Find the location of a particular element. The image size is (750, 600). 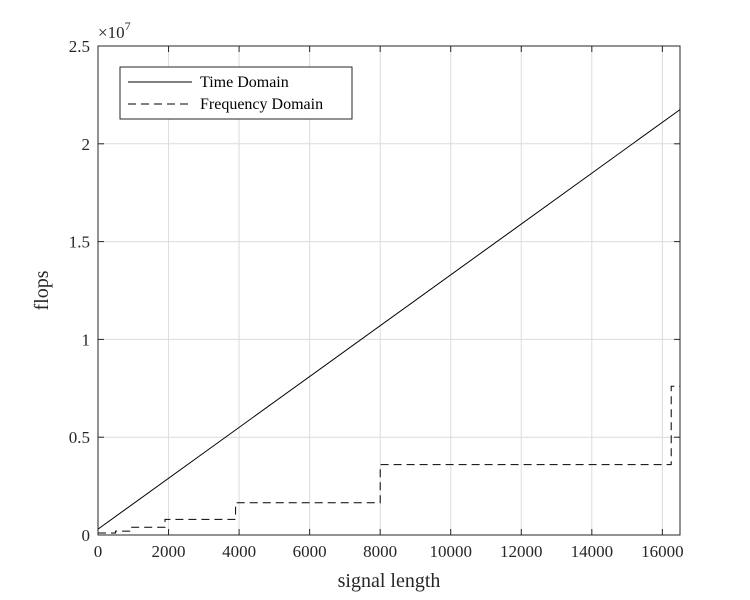

y-axis-label: flops is located at coordinates (42, 290).